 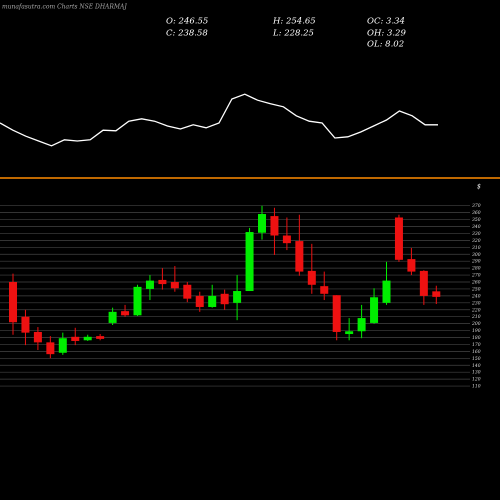 I want to click on y-tick-label: 340, so click(x=476, y=227).